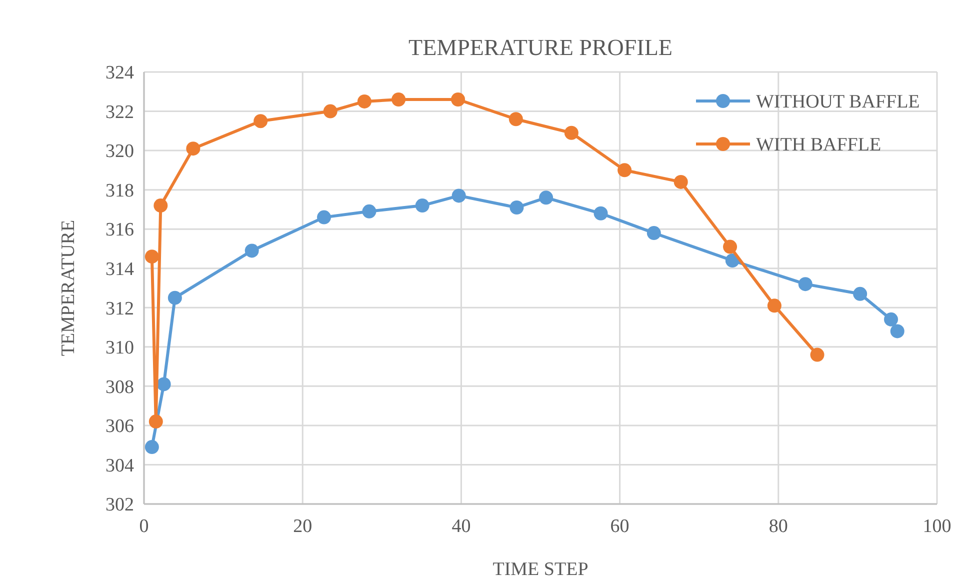 The width and height of the screenshot is (964, 580). I want to click on y-tick-label: 318, so click(120, 191).